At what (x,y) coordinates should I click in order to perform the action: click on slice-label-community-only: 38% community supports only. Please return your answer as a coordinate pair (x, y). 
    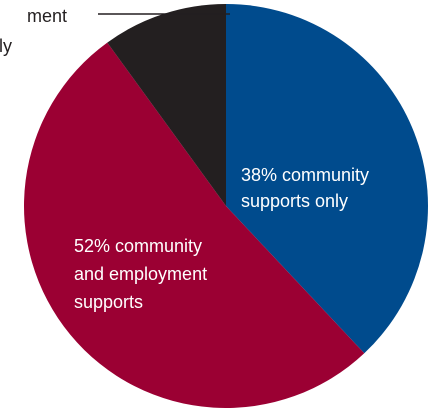
    Looking at the image, I should click on (307, 188).